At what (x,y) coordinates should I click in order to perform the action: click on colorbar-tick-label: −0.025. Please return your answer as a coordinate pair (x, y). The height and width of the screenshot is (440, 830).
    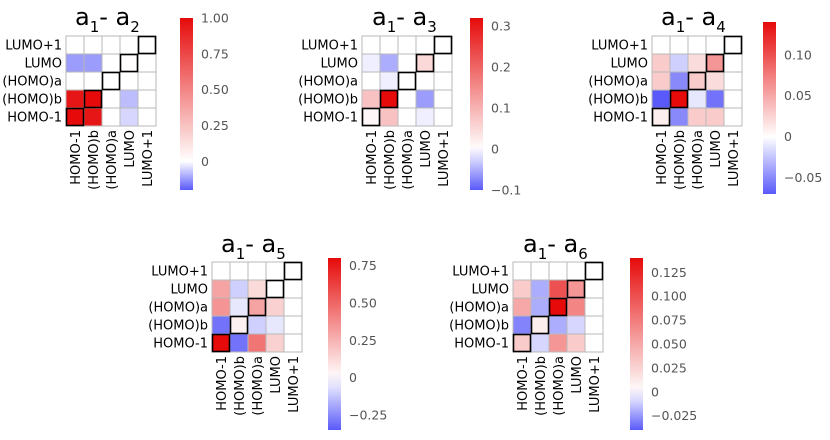
    Looking at the image, I should click on (674, 415).